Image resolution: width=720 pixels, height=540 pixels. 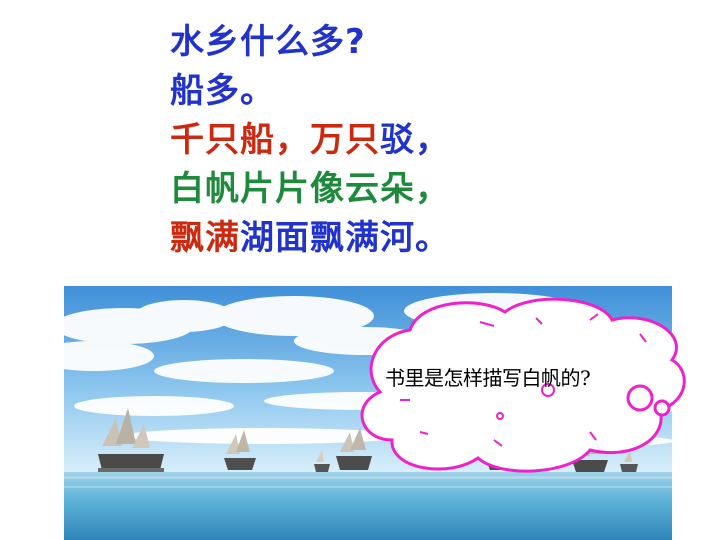 I want to click on poem-line-1-text: 水乡什么多?, so click(x=268, y=42).